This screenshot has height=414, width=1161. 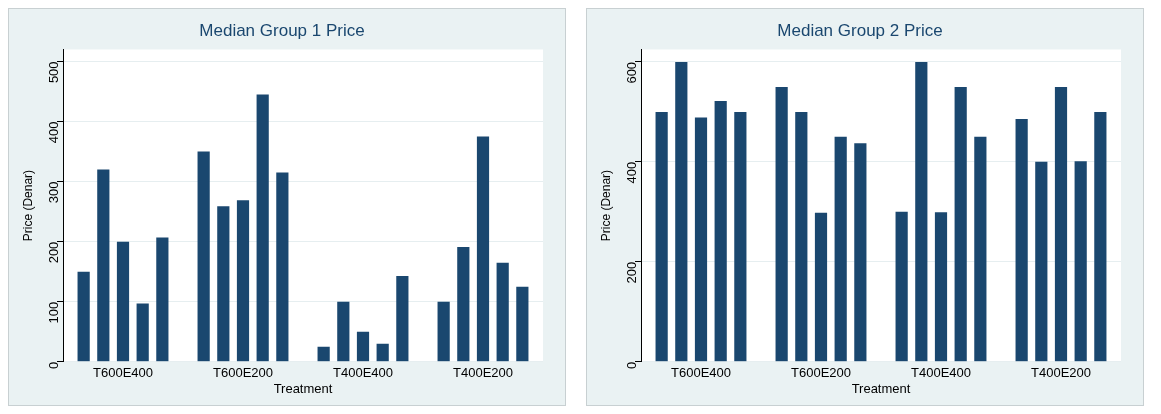 What do you see at coordinates (282, 30) in the screenshot?
I see `chart-title: Median Group 1 Price` at bounding box center [282, 30].